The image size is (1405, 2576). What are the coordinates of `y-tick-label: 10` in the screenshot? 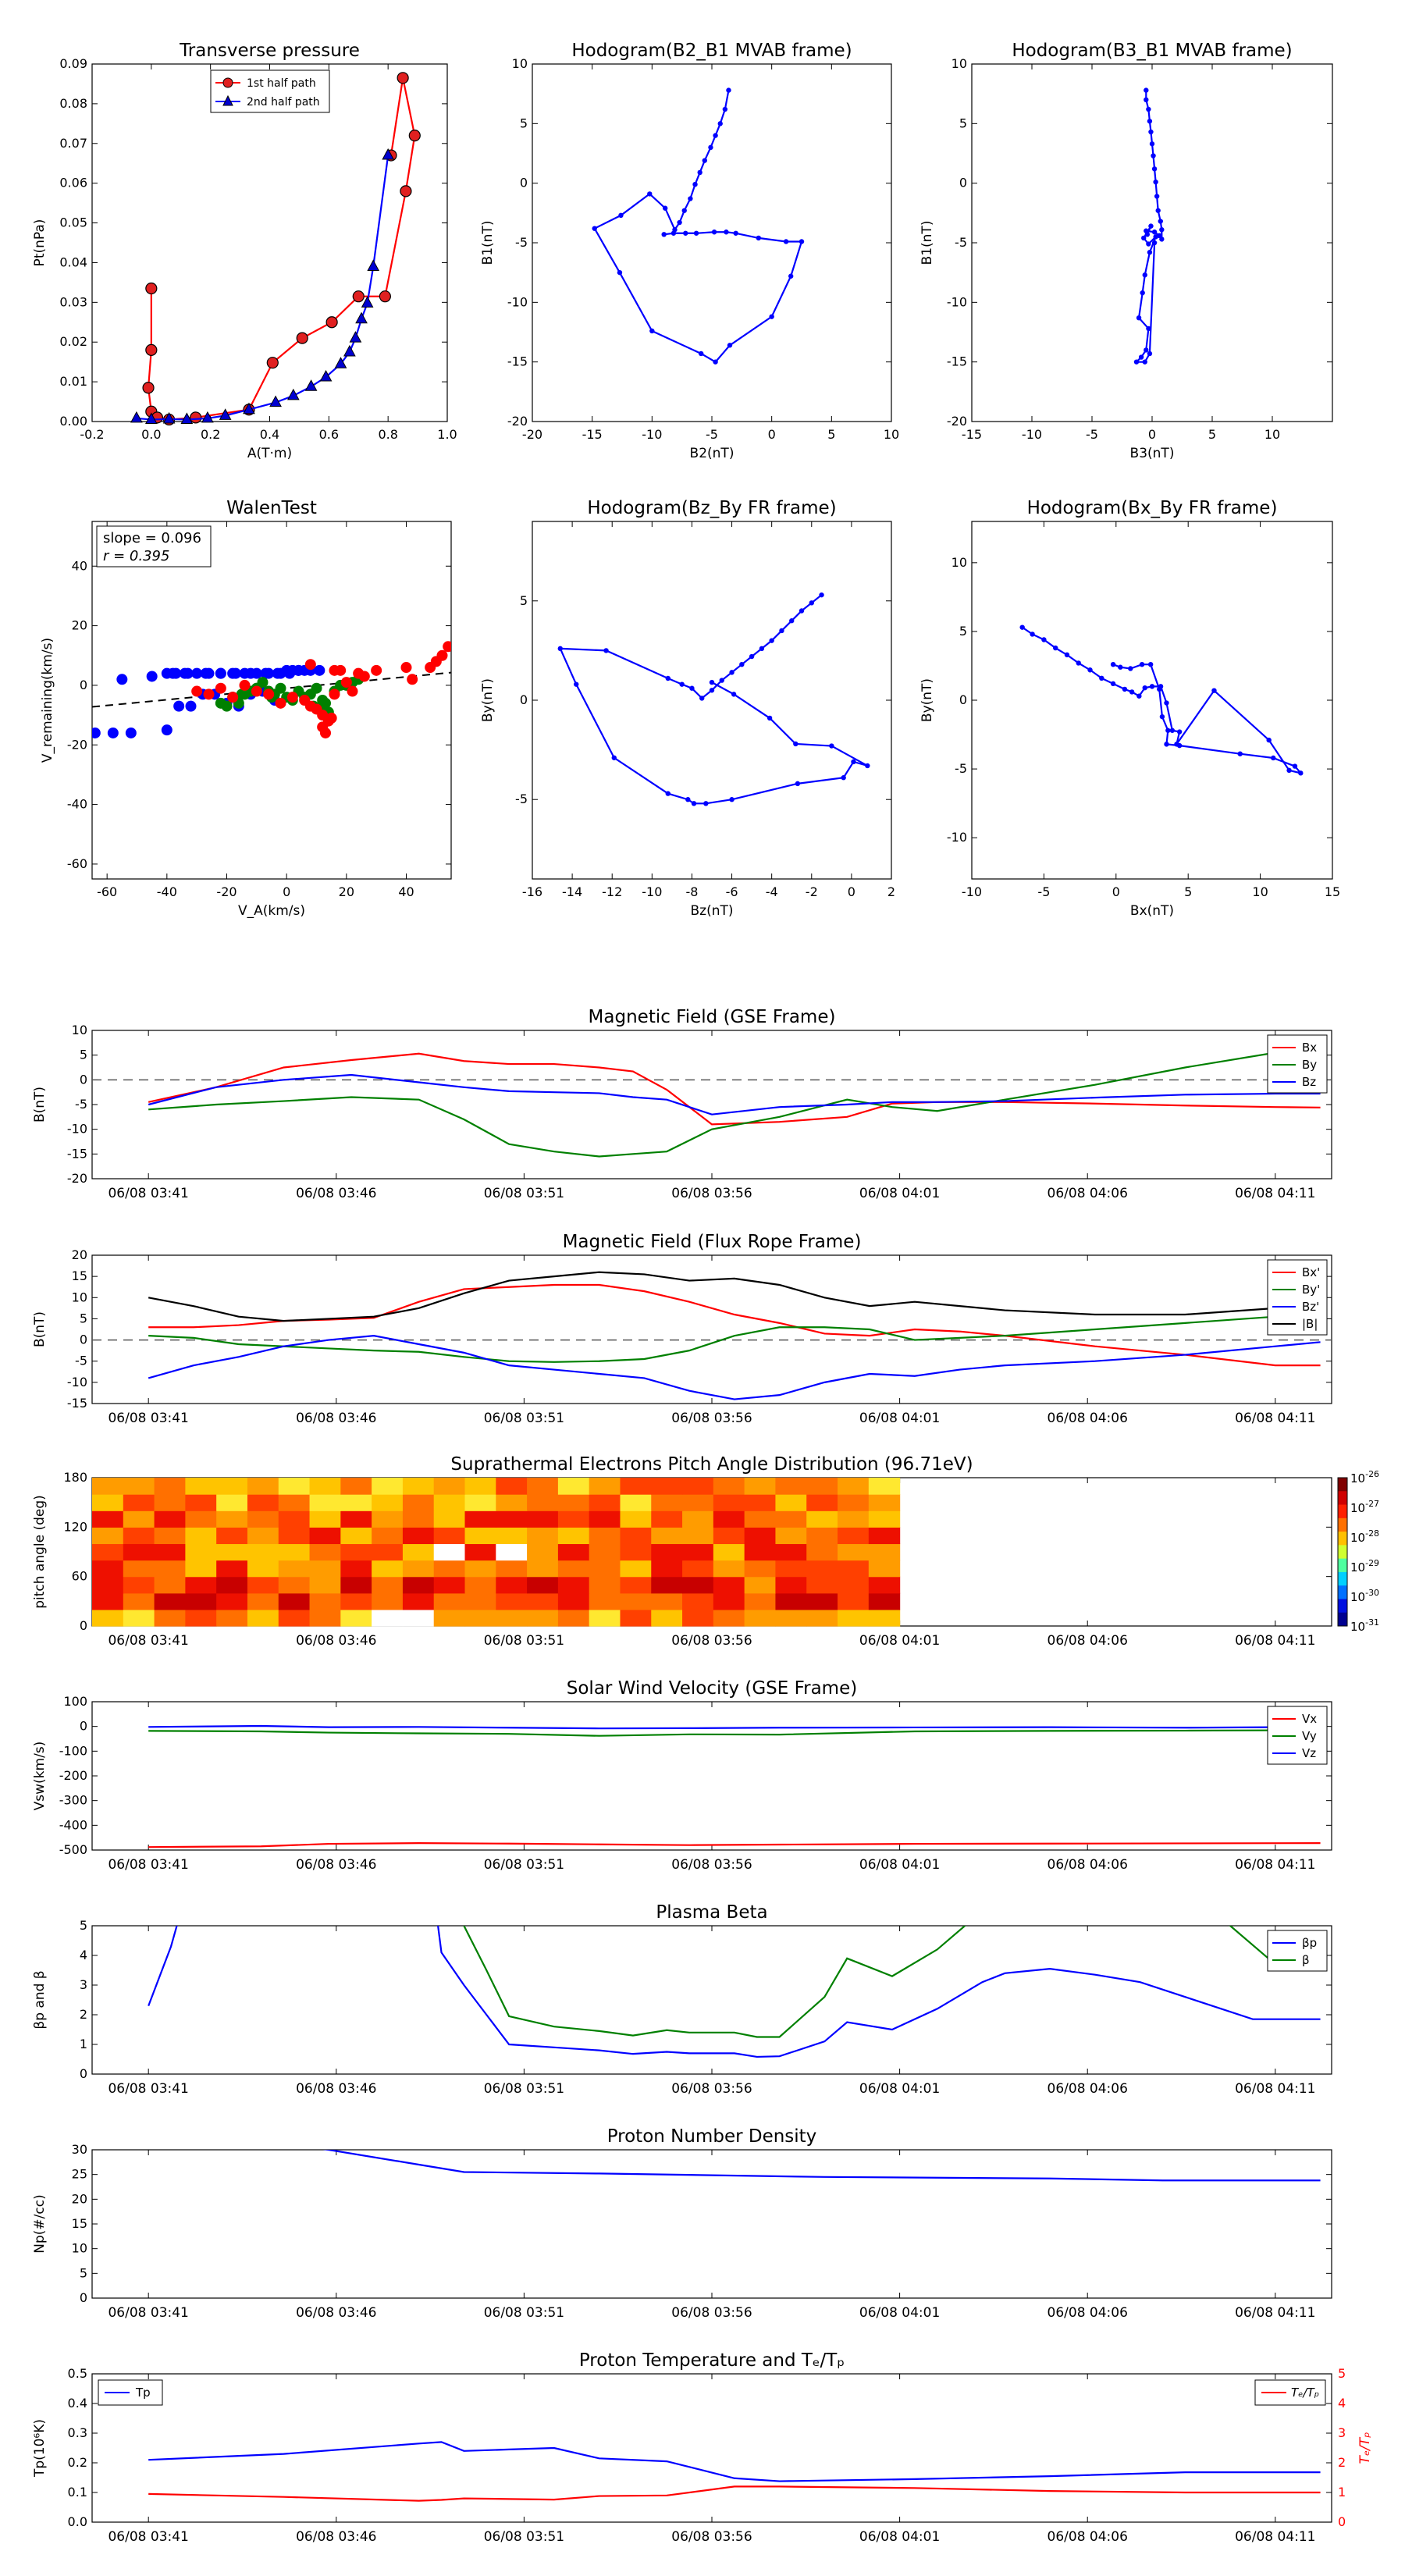 It's located at (80, 1030).